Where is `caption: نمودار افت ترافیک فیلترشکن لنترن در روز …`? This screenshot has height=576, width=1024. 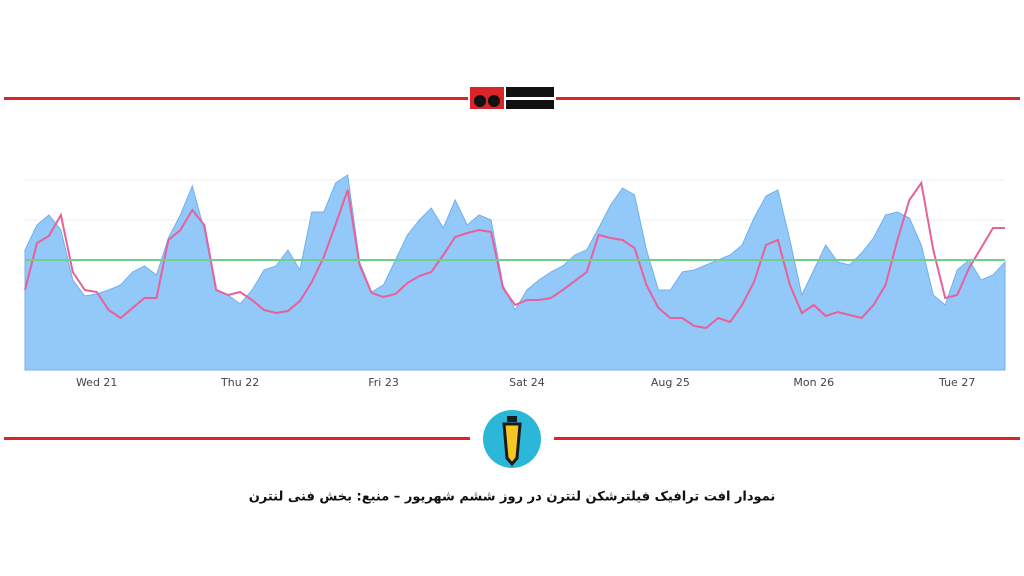
caption: نمودار افت ترافیک فیلترشکن لنترن در روز … is located at coordinates (512, 497).